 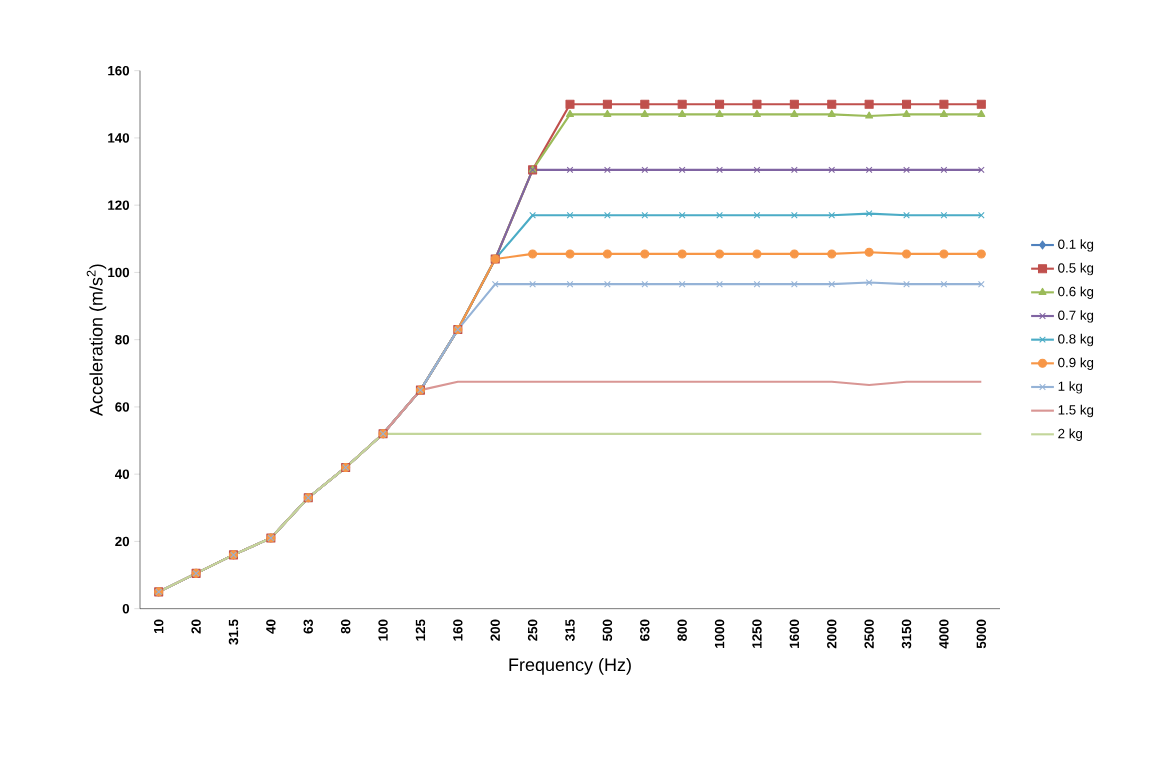 What do you see at coordinates (981, 634) in the screenshot?
I see `x-tick-label: 5000` at bounding box center [981, 634].